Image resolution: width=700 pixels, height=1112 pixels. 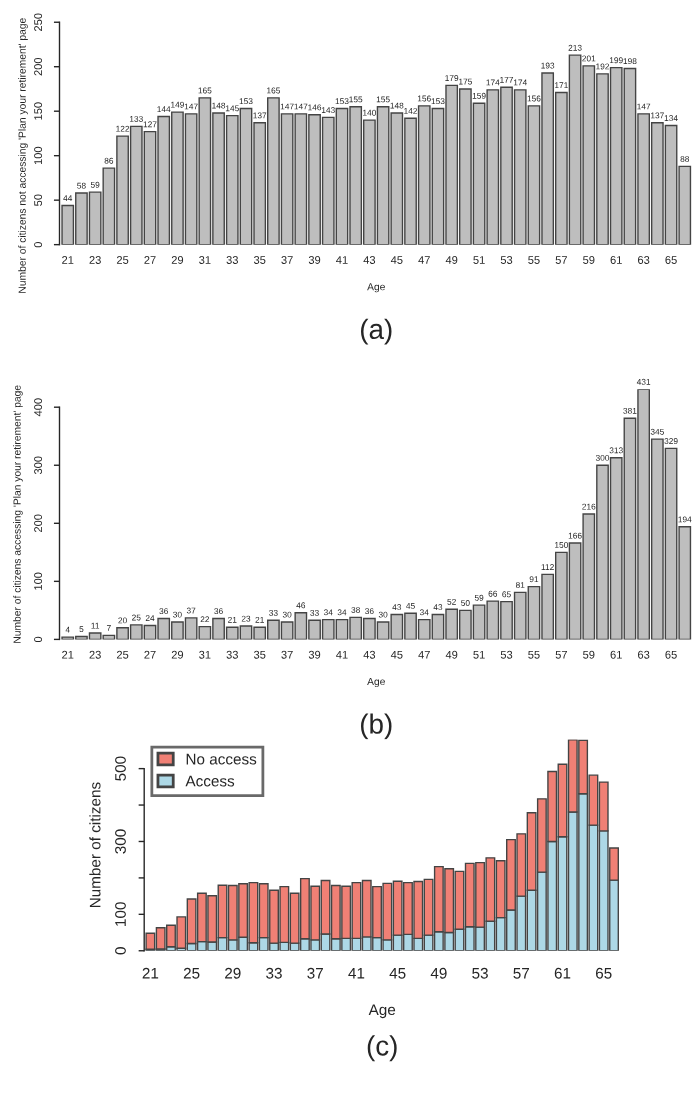 What do you see at coordinates (382, 1048) in the screenshot?
I see `text: (c)` at bounding box center [382, 1048].